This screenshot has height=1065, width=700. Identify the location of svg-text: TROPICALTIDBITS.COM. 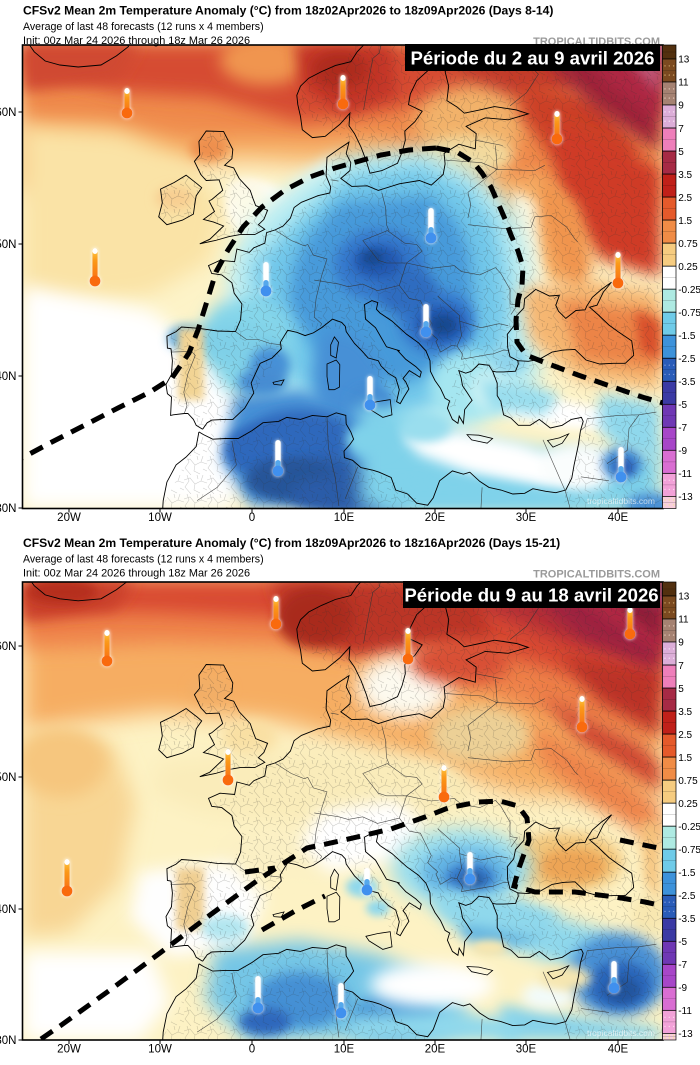
(596, 575).